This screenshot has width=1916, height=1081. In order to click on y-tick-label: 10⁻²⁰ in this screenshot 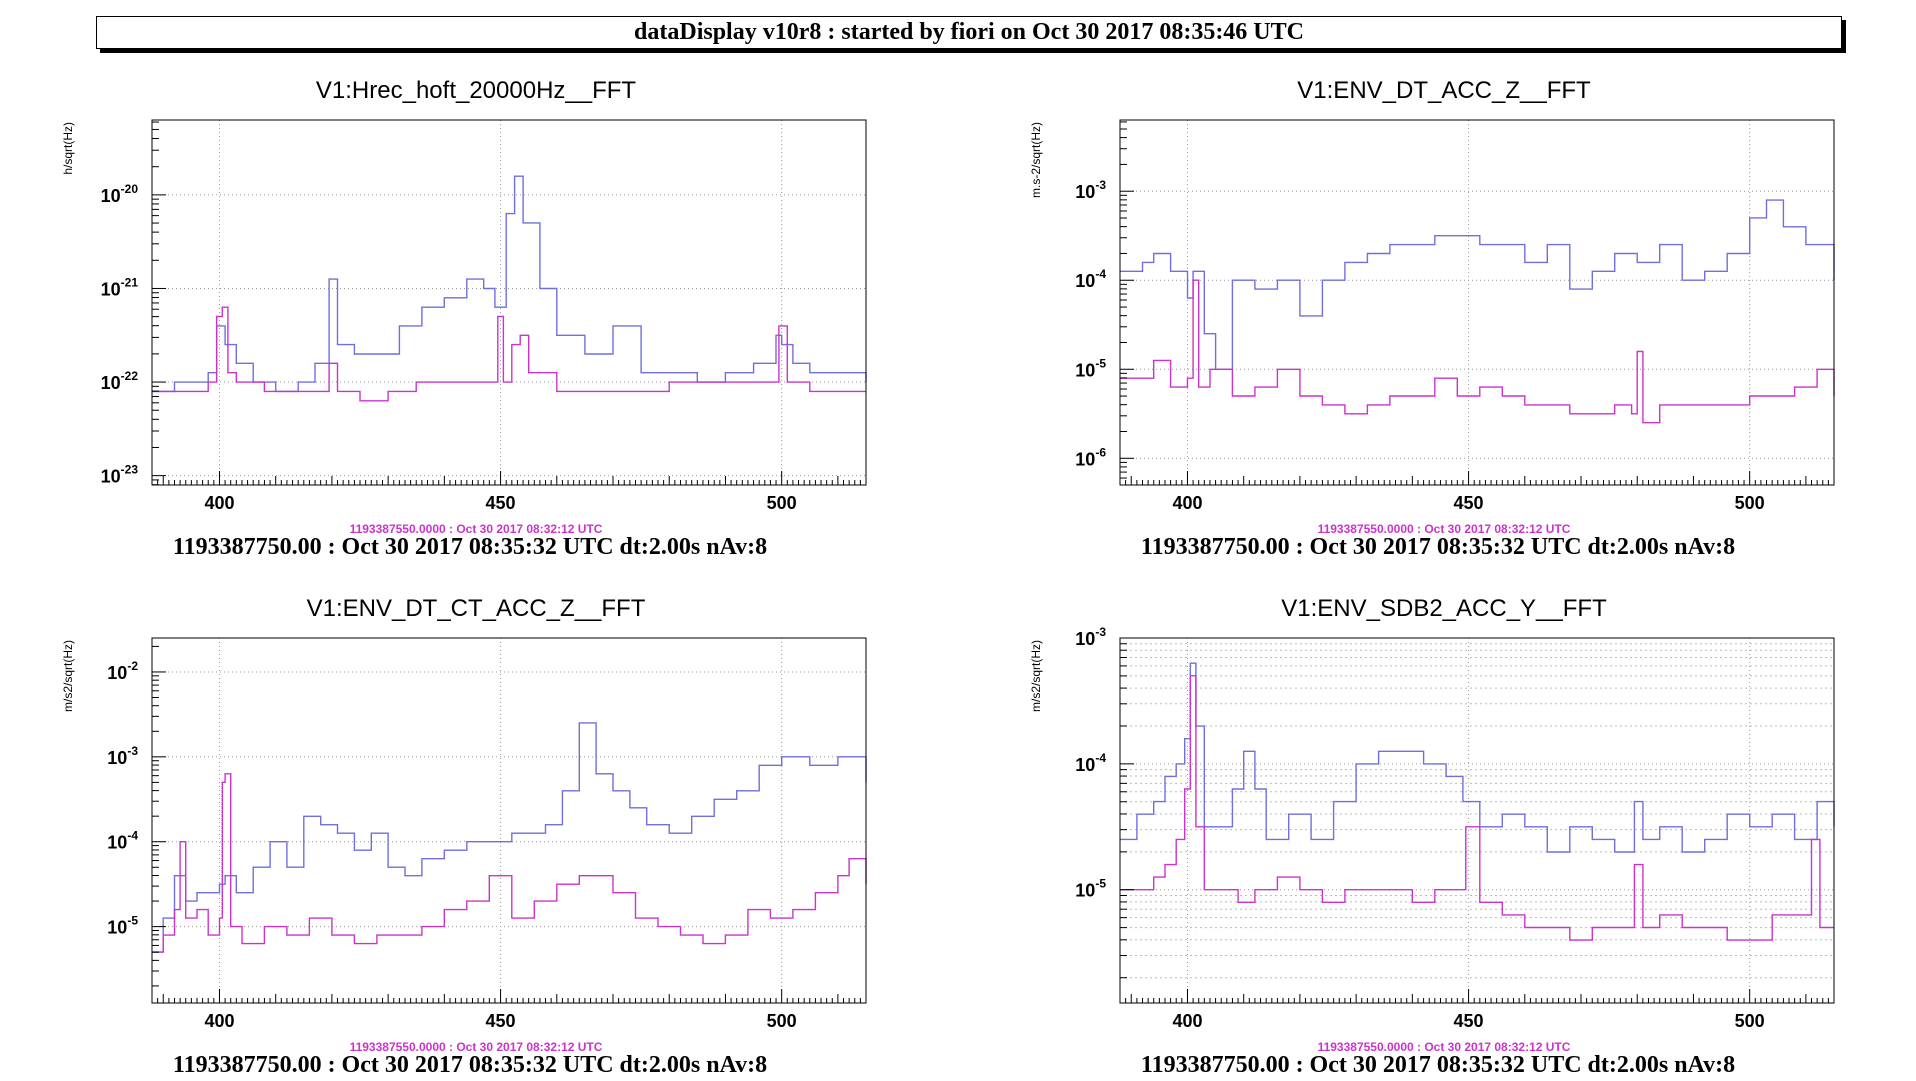, I will do `click(120, 194)`.